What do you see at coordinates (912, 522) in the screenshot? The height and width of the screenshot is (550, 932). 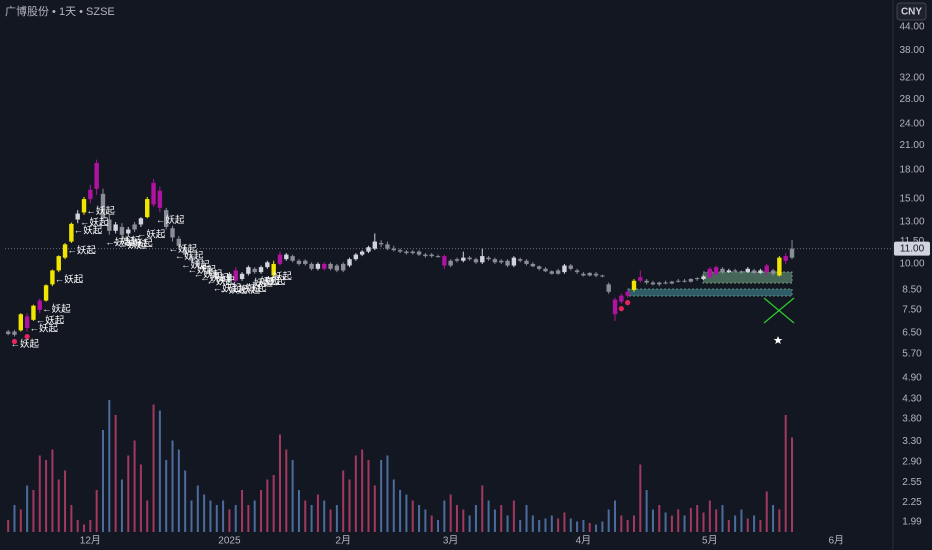 I see `y-tick-label: 1.99` at bounding box center [912, 522].